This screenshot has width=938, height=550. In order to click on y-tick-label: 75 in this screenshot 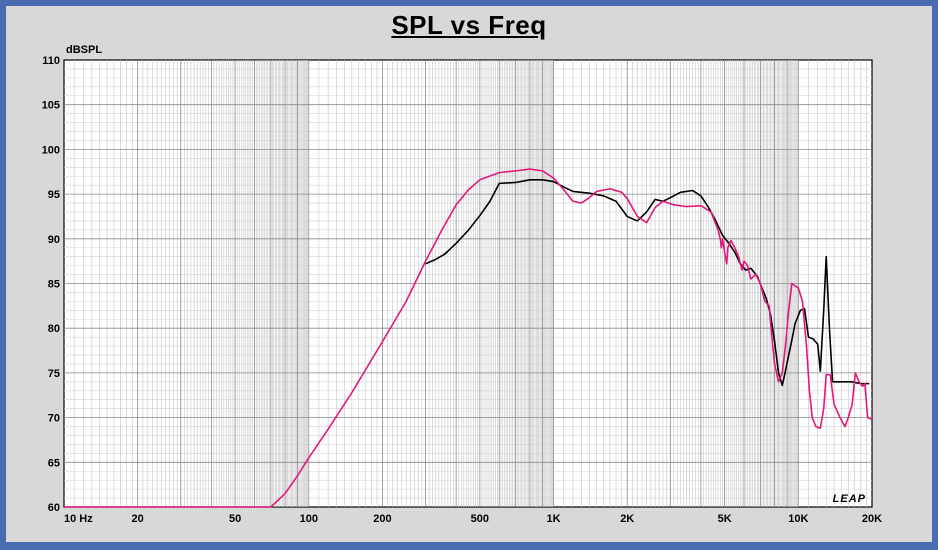, I will do `click(54, 374)`.